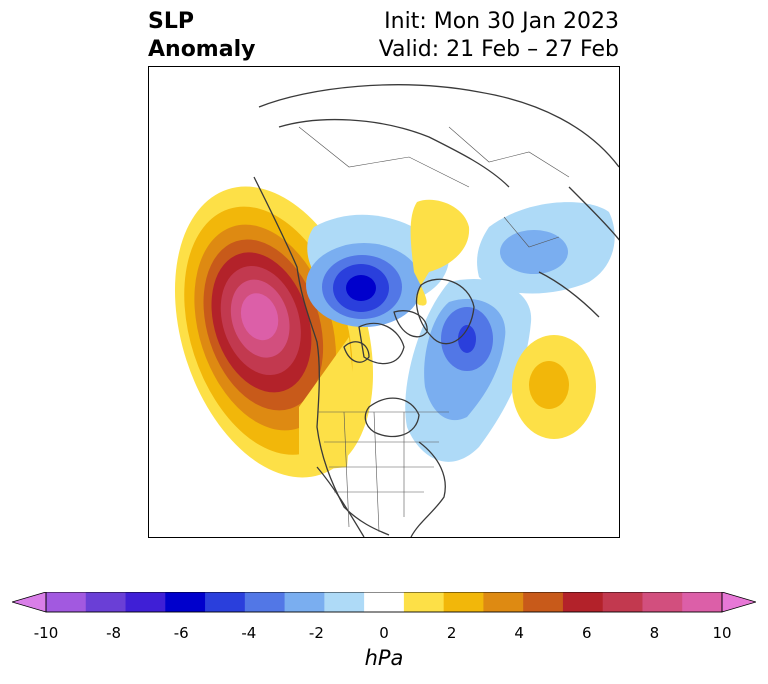  I want to click on init-date: Init: Mon 30 Jan 2023, so click(501, 21).